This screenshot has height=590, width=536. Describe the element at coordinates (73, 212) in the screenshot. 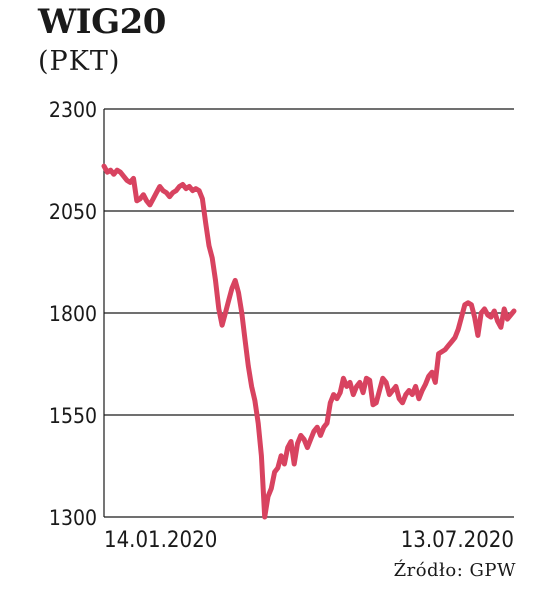

I see `y-tick-label-2050: 2050` at that location.